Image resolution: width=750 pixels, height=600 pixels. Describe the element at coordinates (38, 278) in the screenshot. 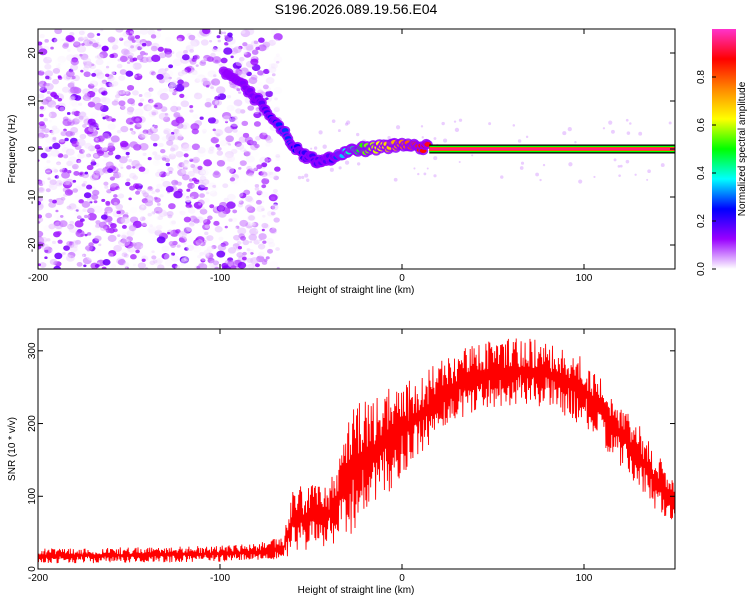

I see `heatmap-xtick-label: -200` at that location.